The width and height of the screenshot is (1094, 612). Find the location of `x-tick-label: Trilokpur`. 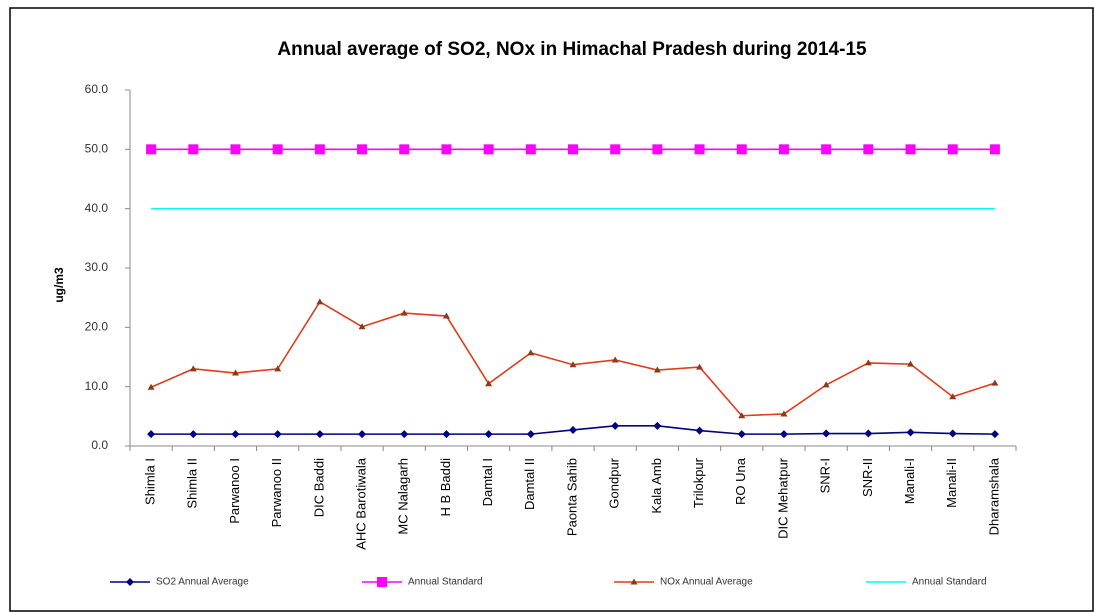

x-tick-label: Trilokpur is located at coordinates (698, 482).